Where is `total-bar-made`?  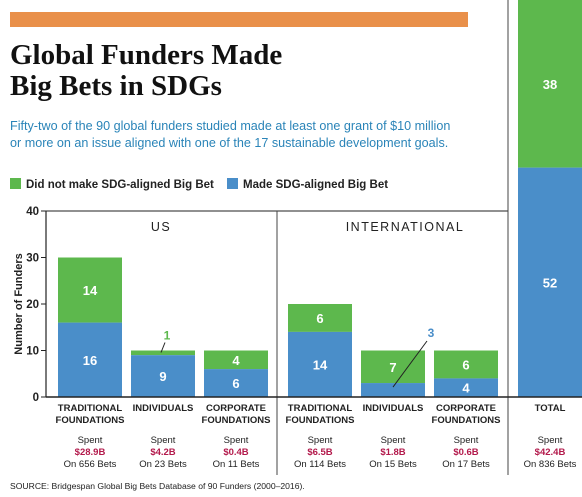 total-bar-made is located at coordinates (550, 282).